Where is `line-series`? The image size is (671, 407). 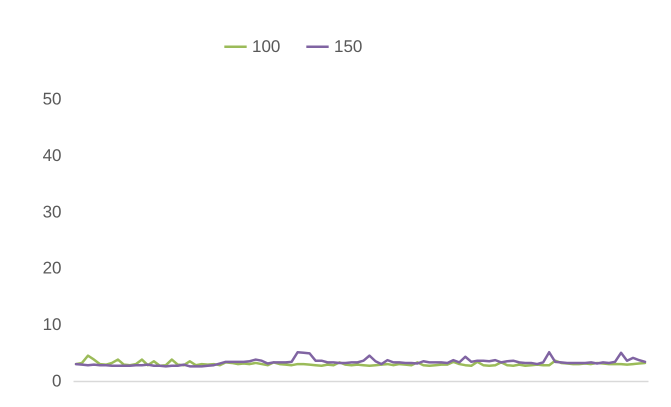
line-series is located at coordinates (360, 359).